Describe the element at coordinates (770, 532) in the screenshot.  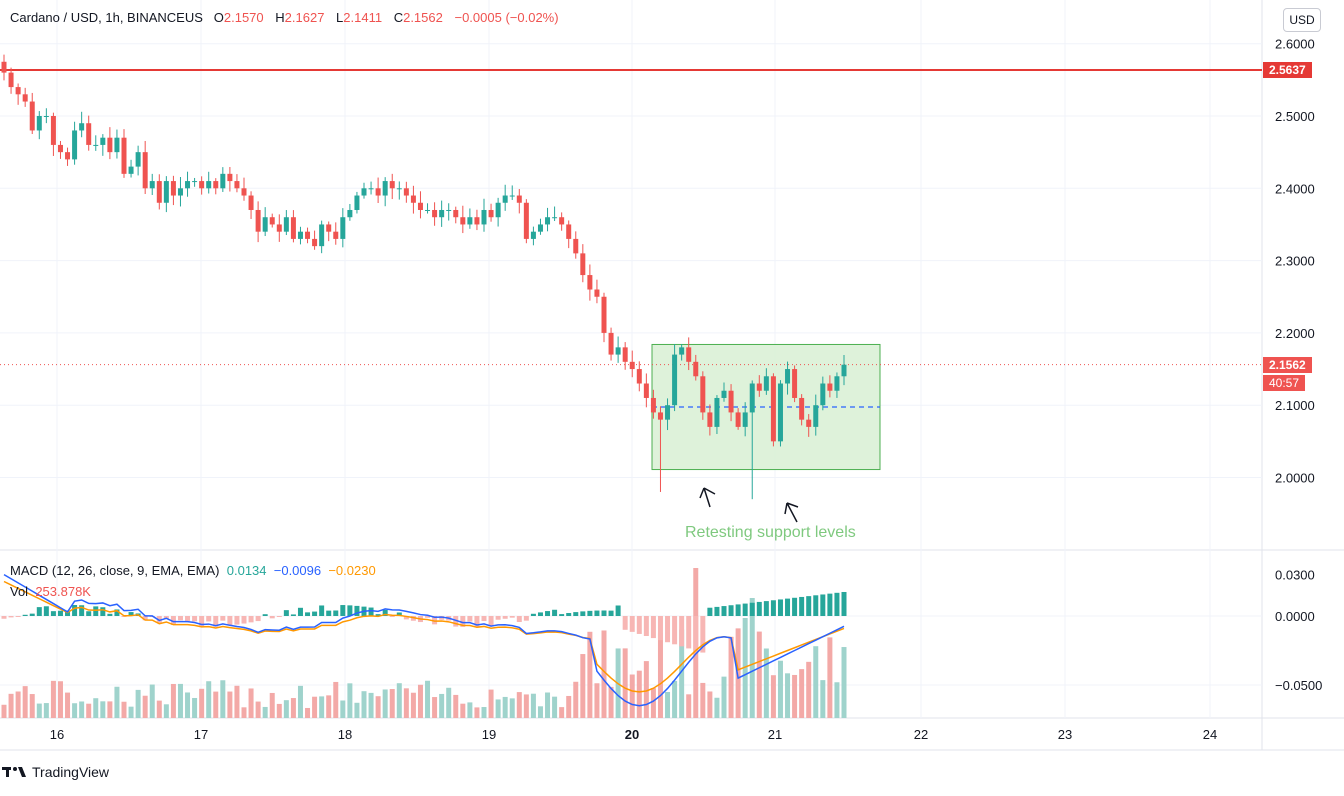
I see `support-annotation: Retesting support levels` at that location.